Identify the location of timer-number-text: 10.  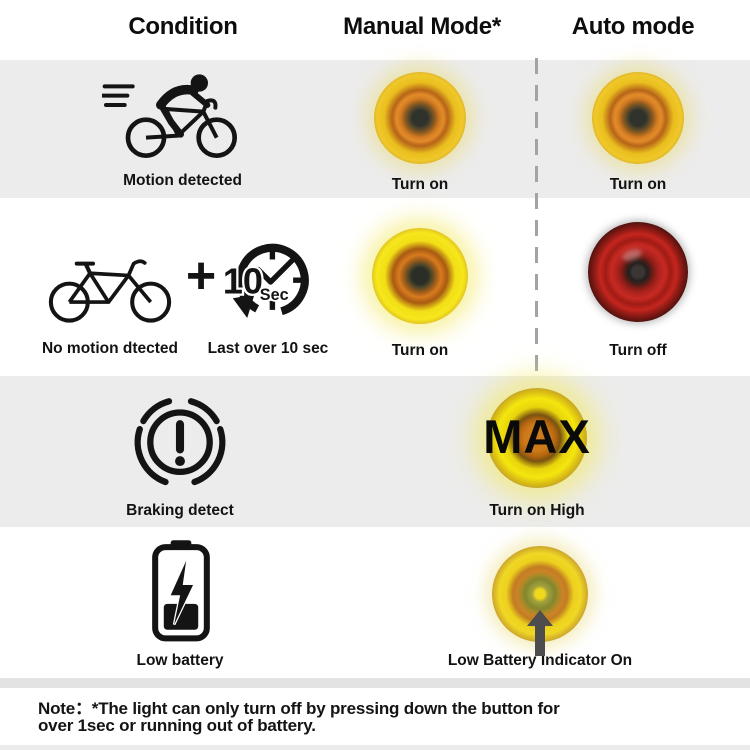
(243, 281).